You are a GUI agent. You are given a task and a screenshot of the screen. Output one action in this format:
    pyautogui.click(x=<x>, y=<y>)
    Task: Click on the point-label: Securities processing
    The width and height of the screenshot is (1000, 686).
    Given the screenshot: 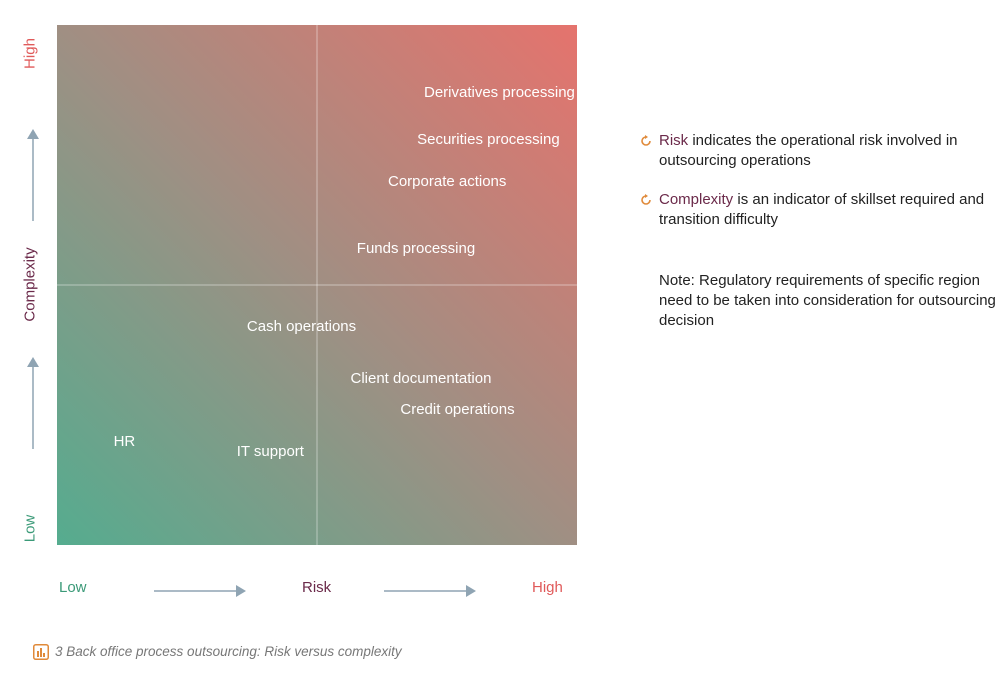 What is the action you would take?
    pyautogui.click(x=488, y=139)
    